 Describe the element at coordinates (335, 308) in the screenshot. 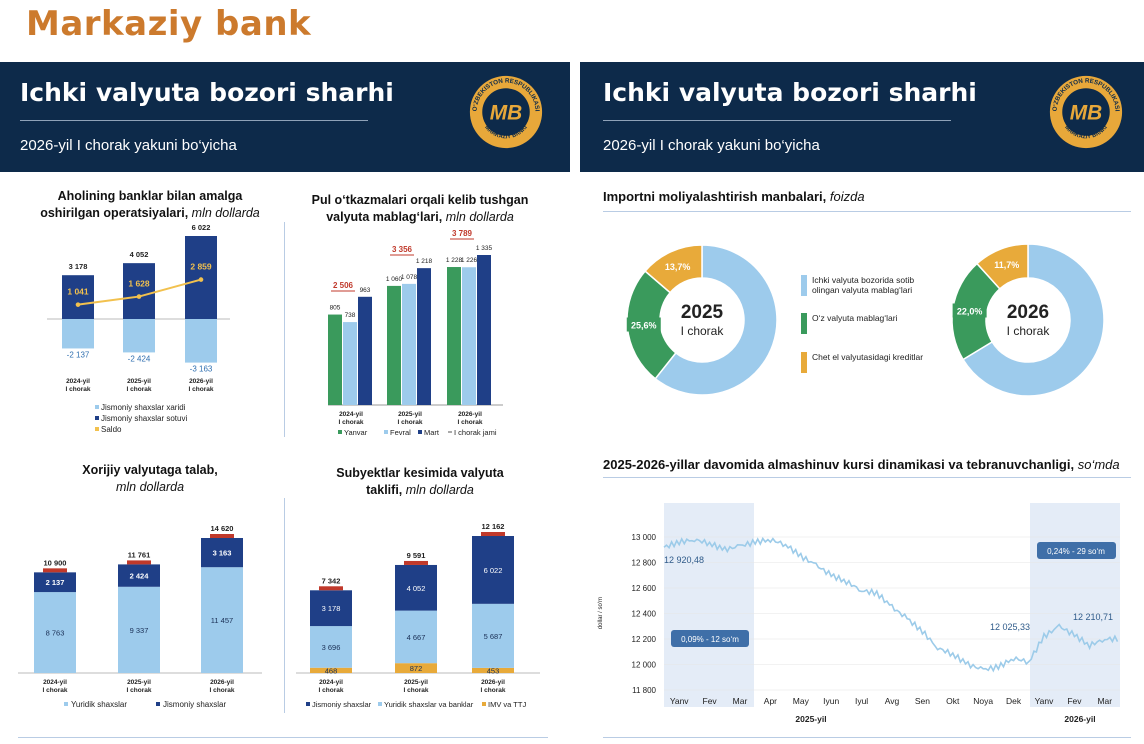

I see `bar-label: 805` at that location.